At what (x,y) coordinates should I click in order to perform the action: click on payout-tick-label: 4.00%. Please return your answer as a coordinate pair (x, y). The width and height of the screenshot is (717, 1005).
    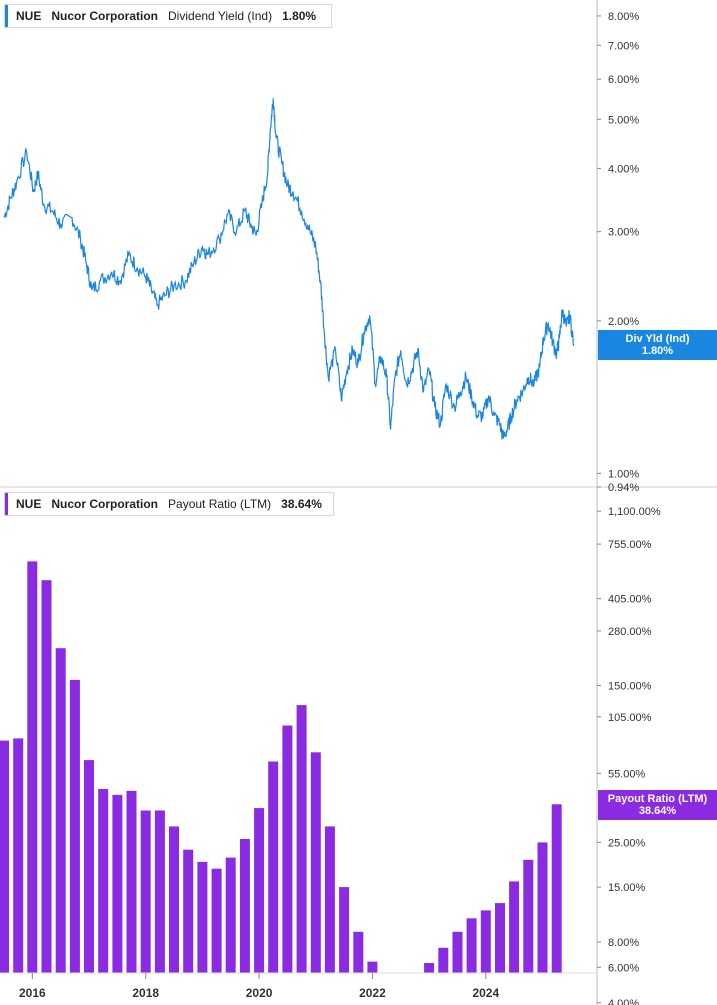
    Looking at the image, I should click on (623, 1001).